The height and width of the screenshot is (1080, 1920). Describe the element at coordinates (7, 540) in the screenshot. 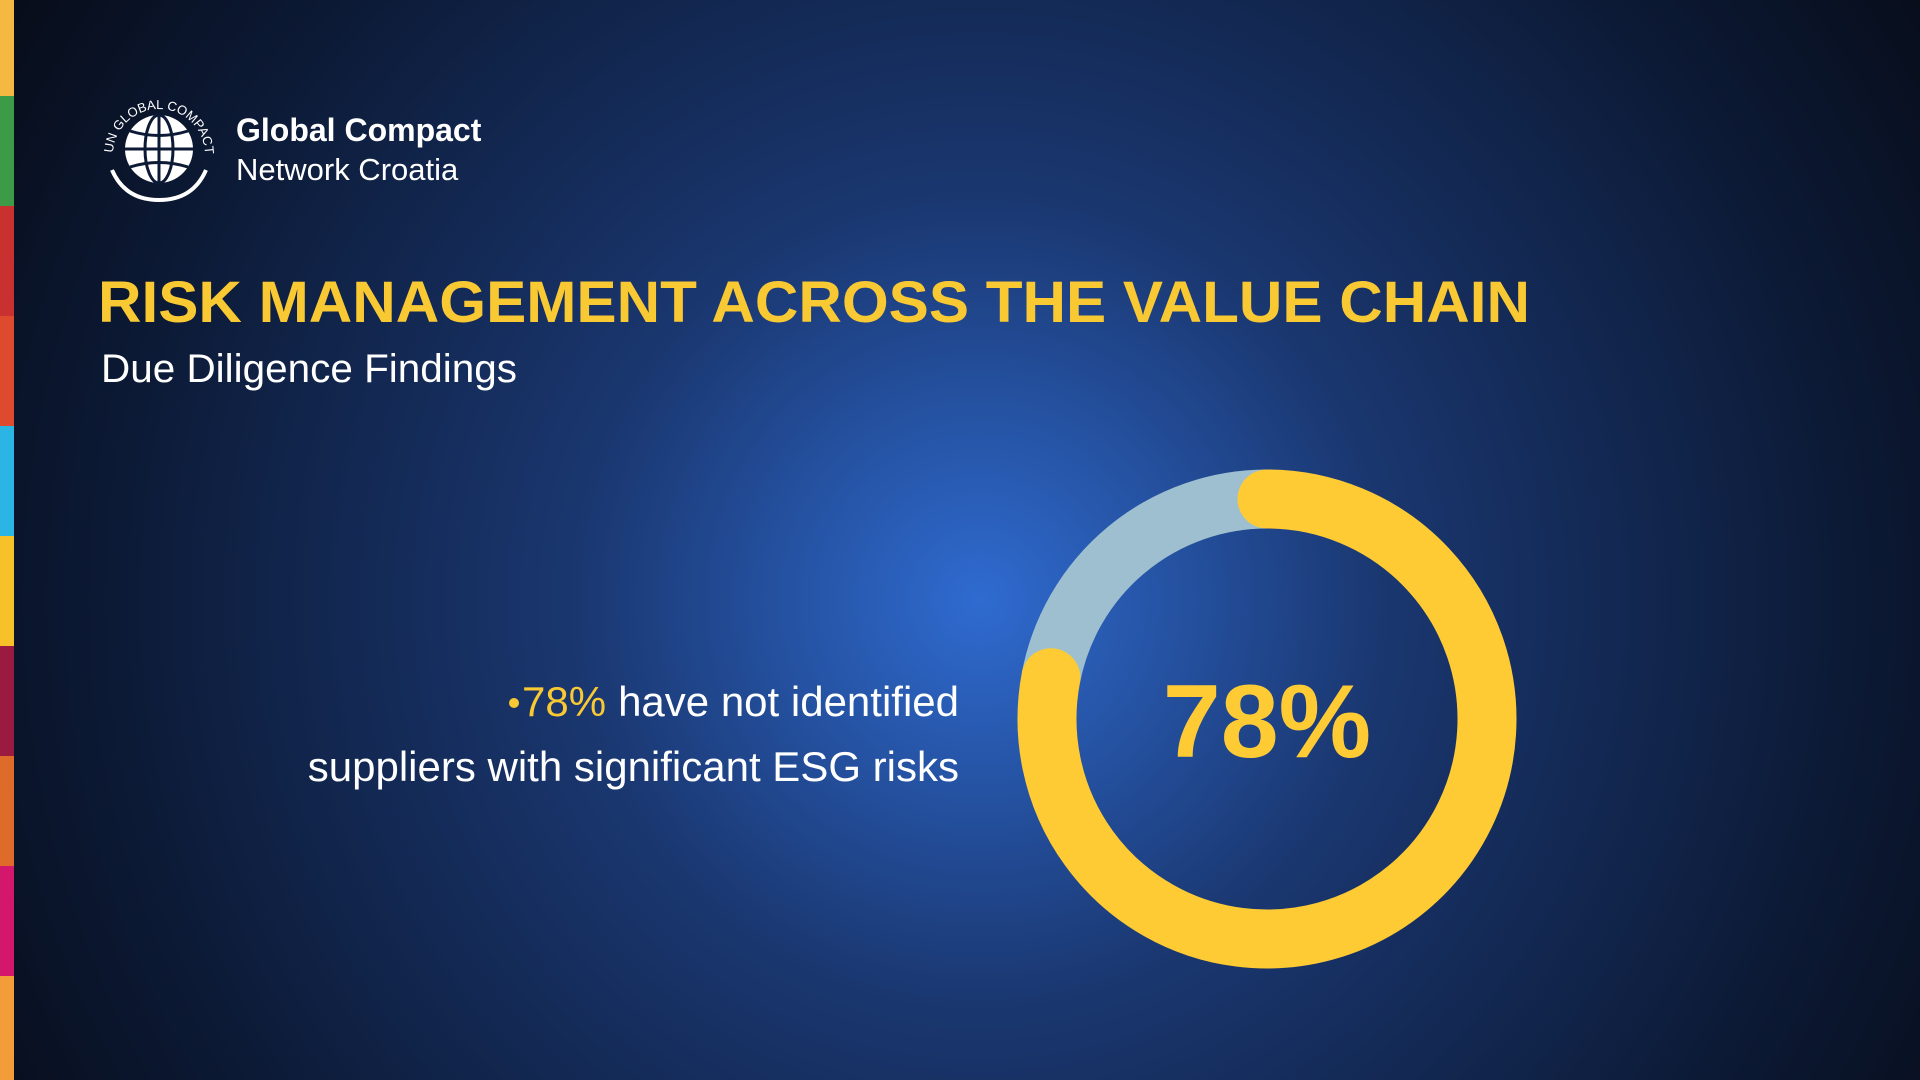

I see `sdg-stripe` at that location.